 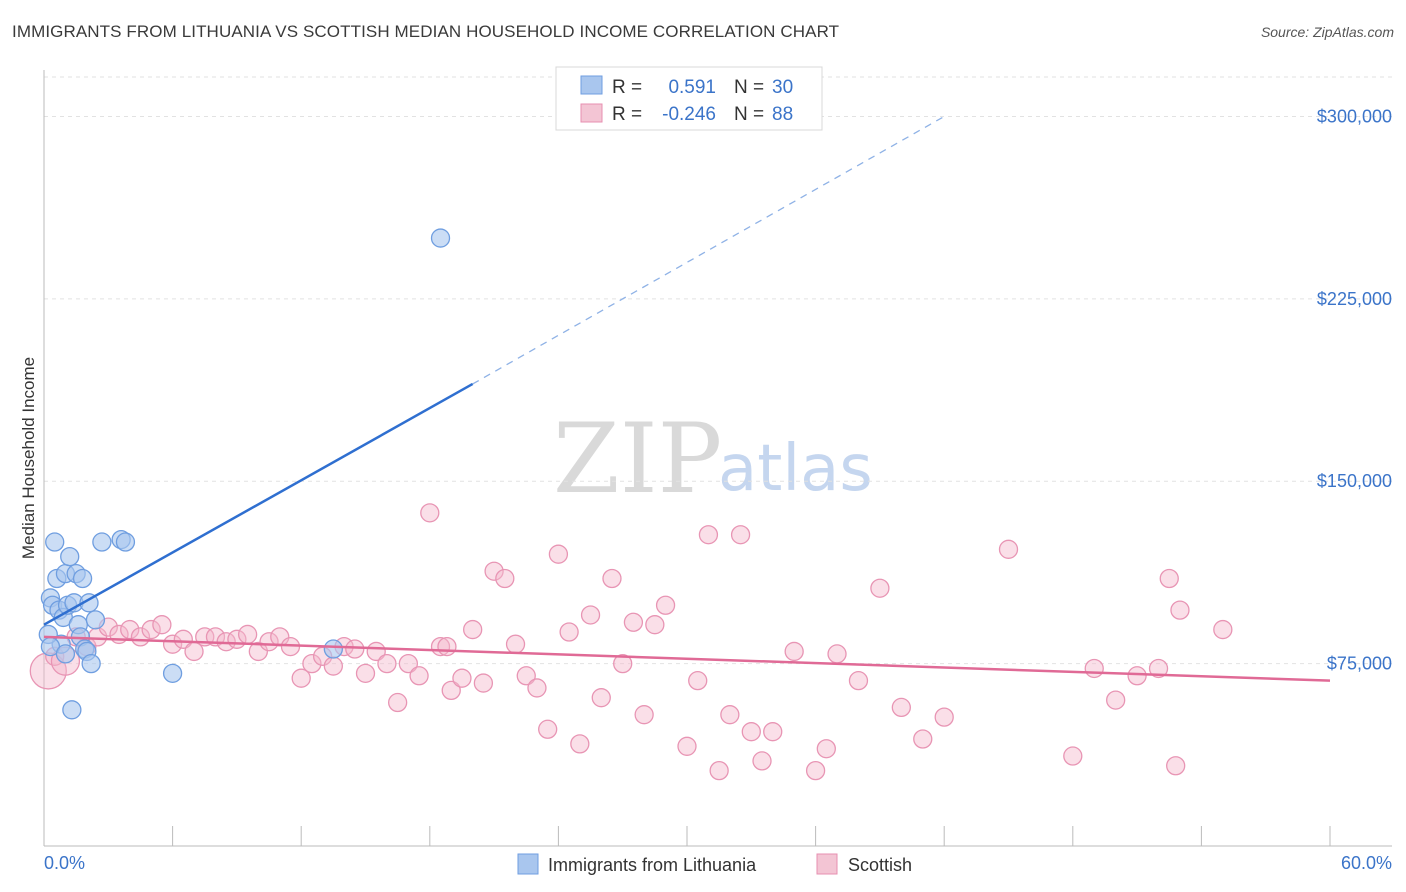 What do you see at coordinates (528, 864) in the screenshot?
I see `bottom-legend-swatch-lithuania` at bounding box center [528, 864].